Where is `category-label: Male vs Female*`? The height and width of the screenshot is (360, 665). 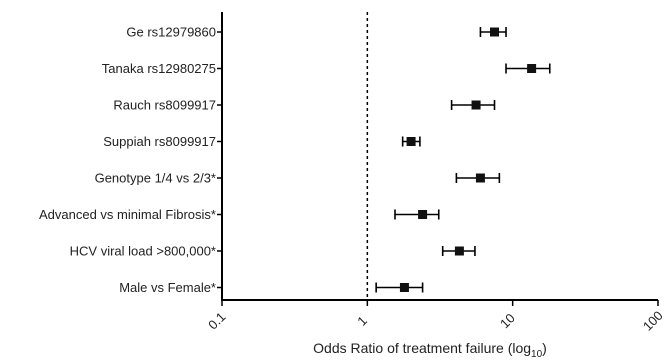 category-label: Male vs Female* is located at coordinates (167, 287).